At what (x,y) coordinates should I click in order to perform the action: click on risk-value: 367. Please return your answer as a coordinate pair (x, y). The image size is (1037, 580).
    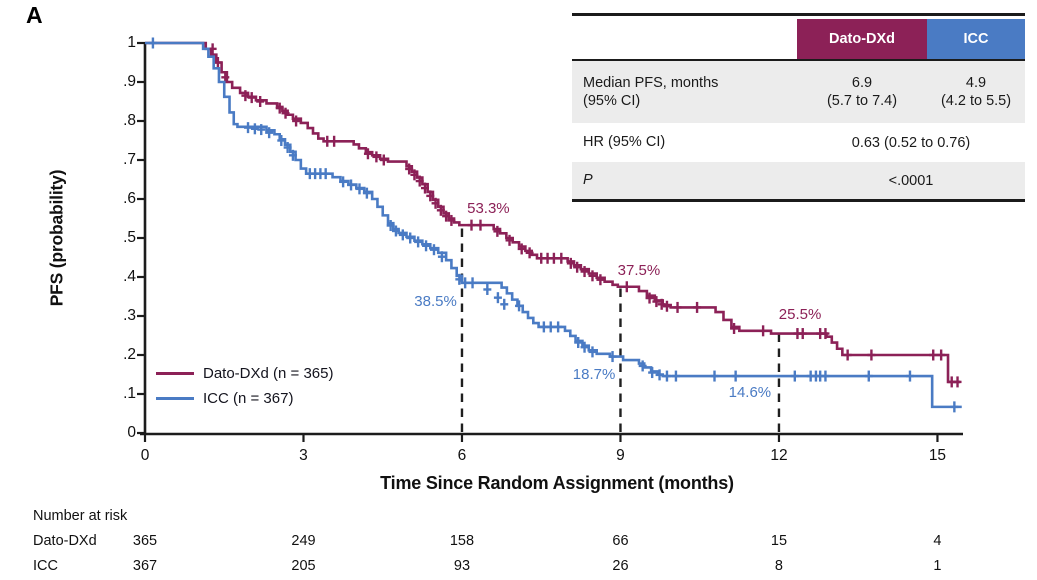
    Looking at the image, I should click on (145, 566).